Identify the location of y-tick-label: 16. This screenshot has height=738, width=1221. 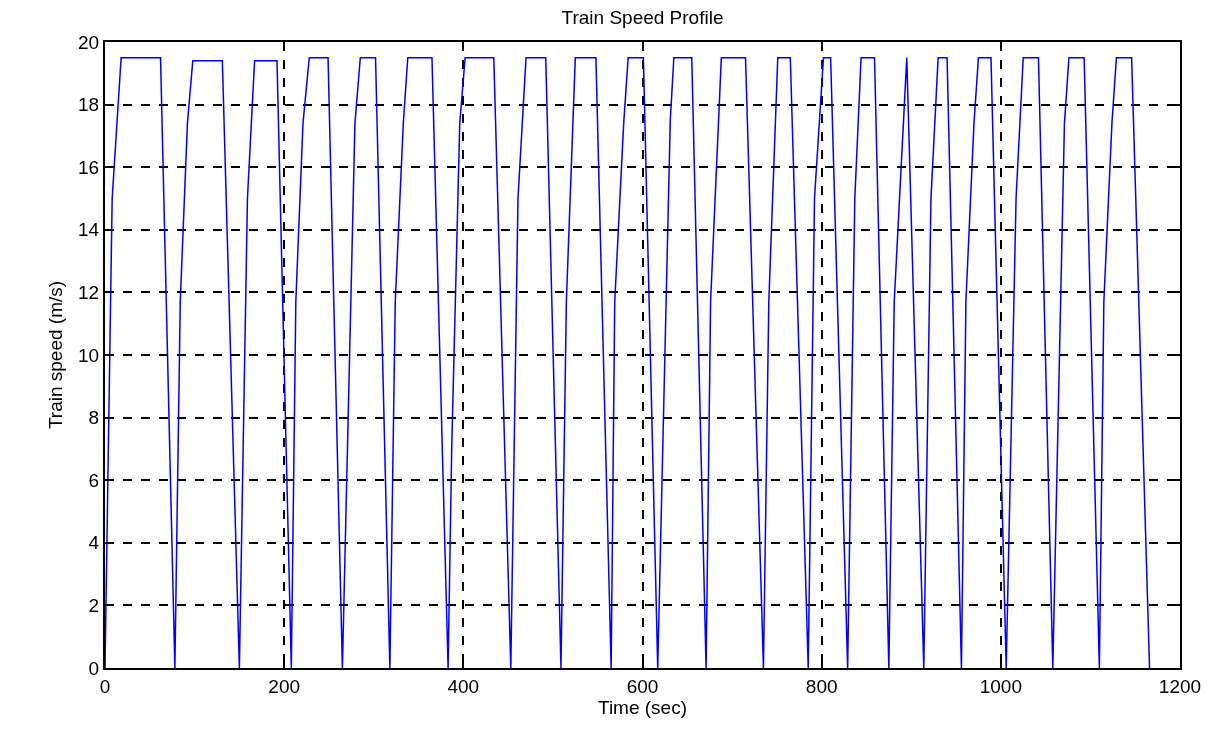
(89, 167).